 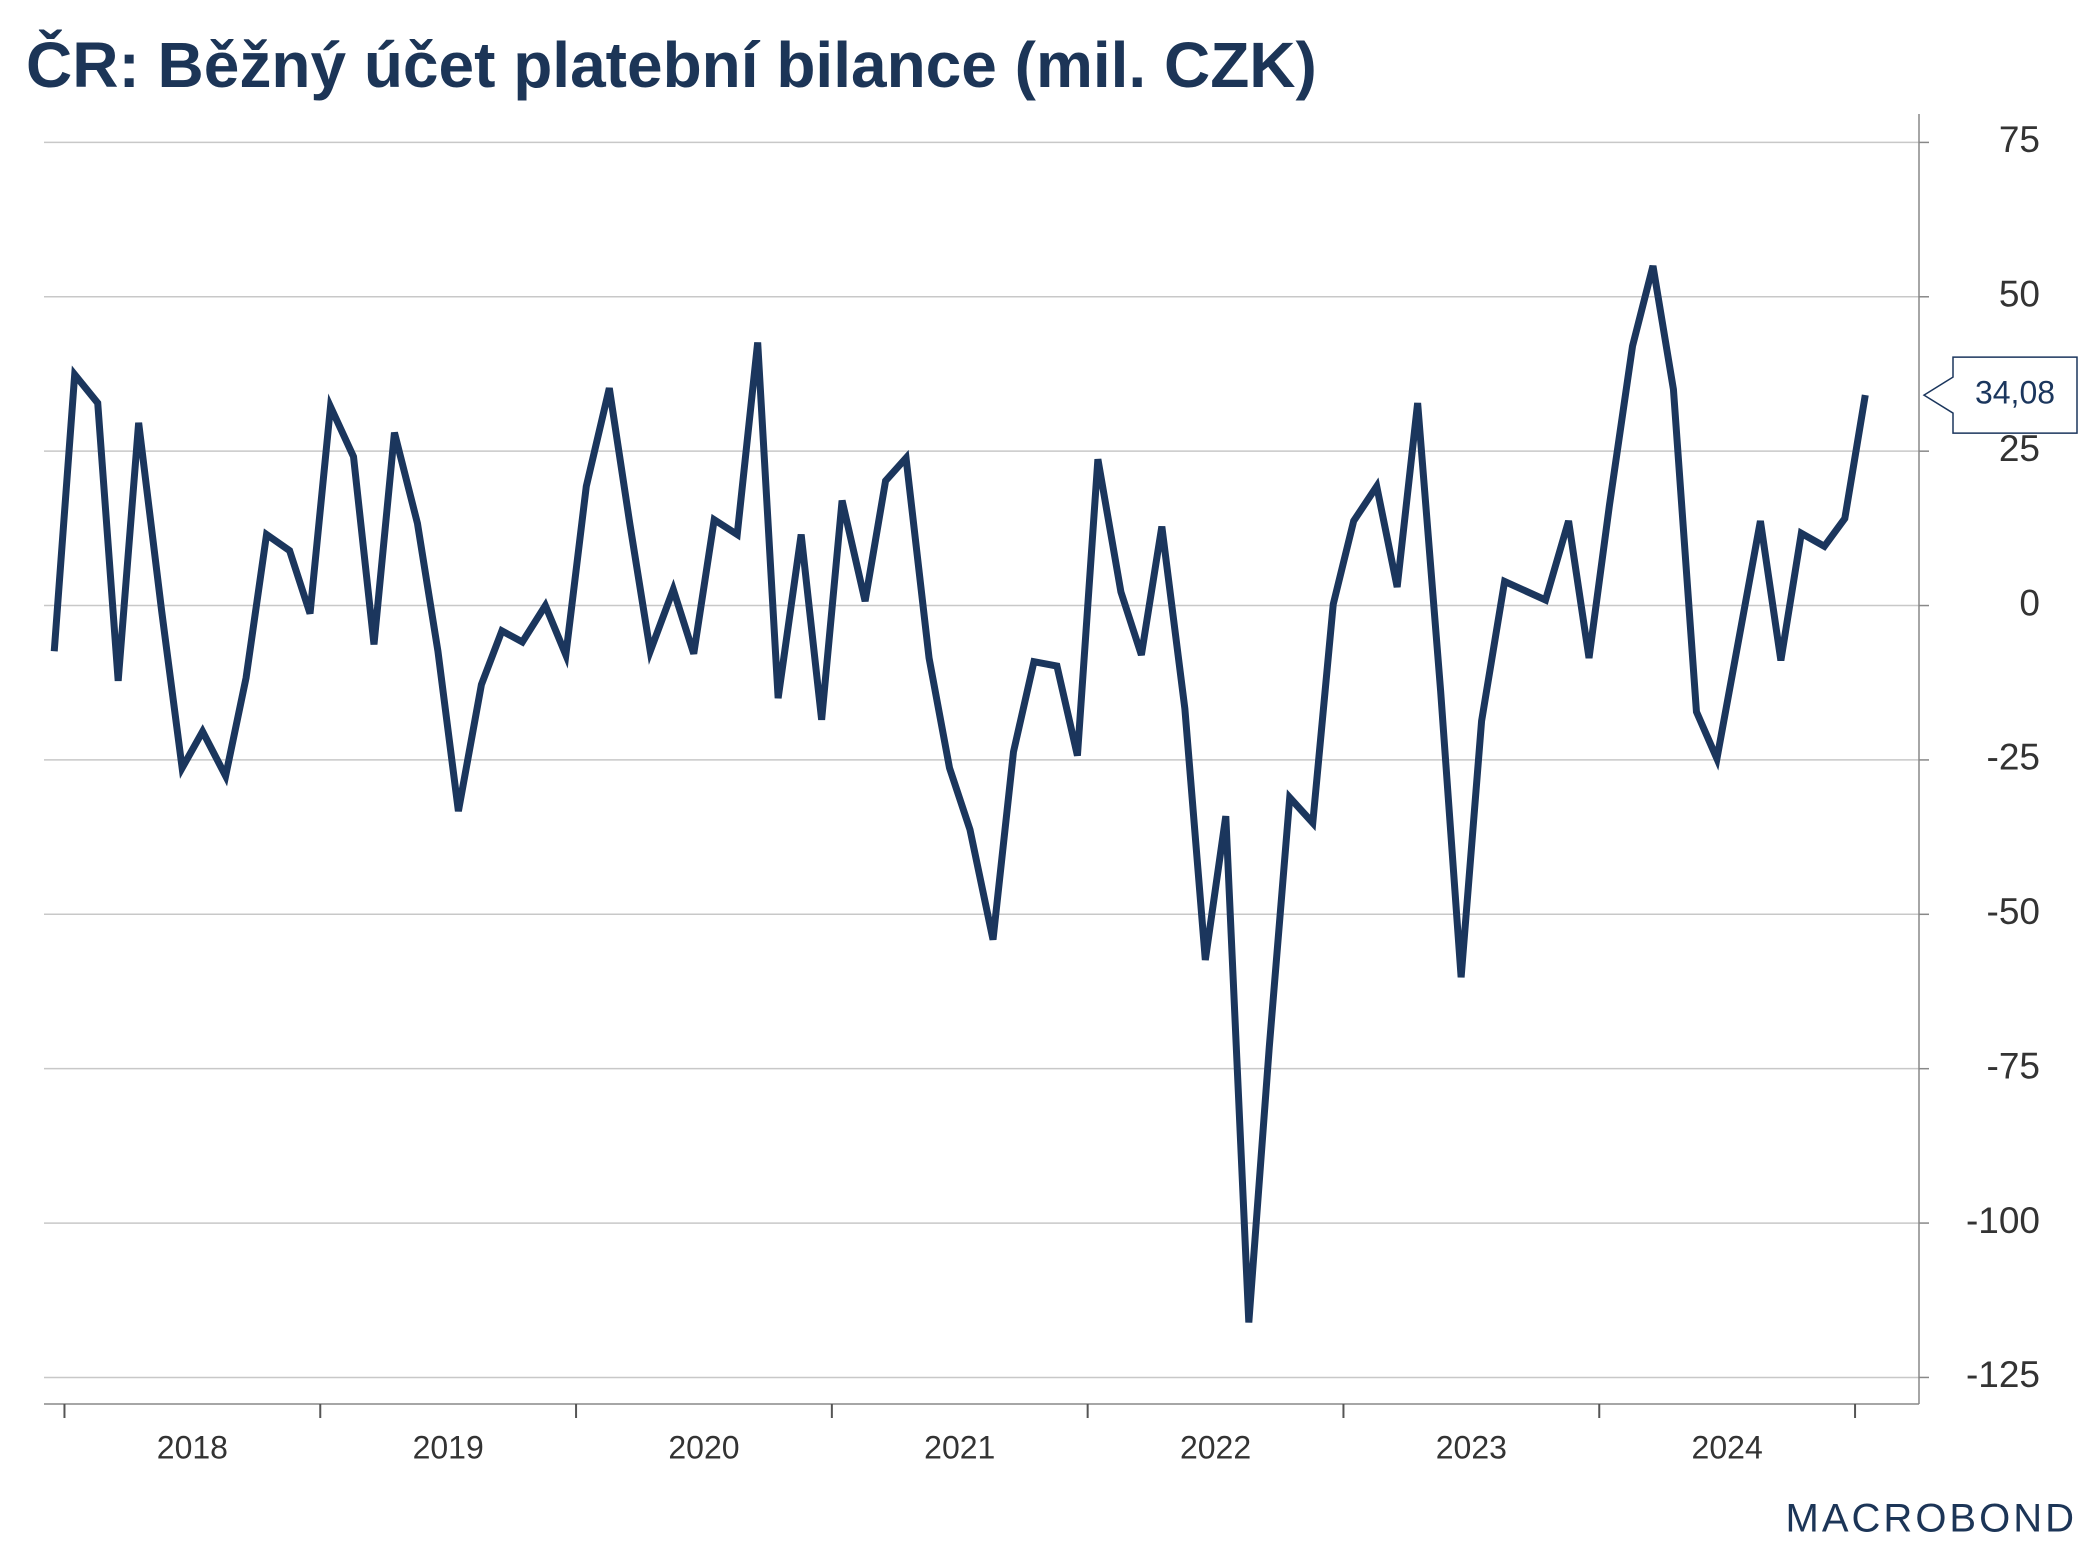 What do you see at coordinates (2003, 1374) in the screenshot?
I see `y-tick-label: -125` at bounding box center [2003, 1374].